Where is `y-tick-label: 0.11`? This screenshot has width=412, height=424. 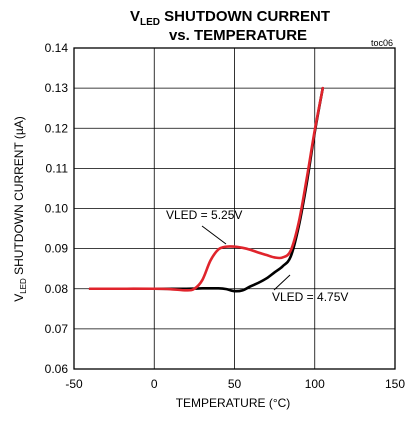
y-tick-label: 0.11 is located at coordinates (57, 168).